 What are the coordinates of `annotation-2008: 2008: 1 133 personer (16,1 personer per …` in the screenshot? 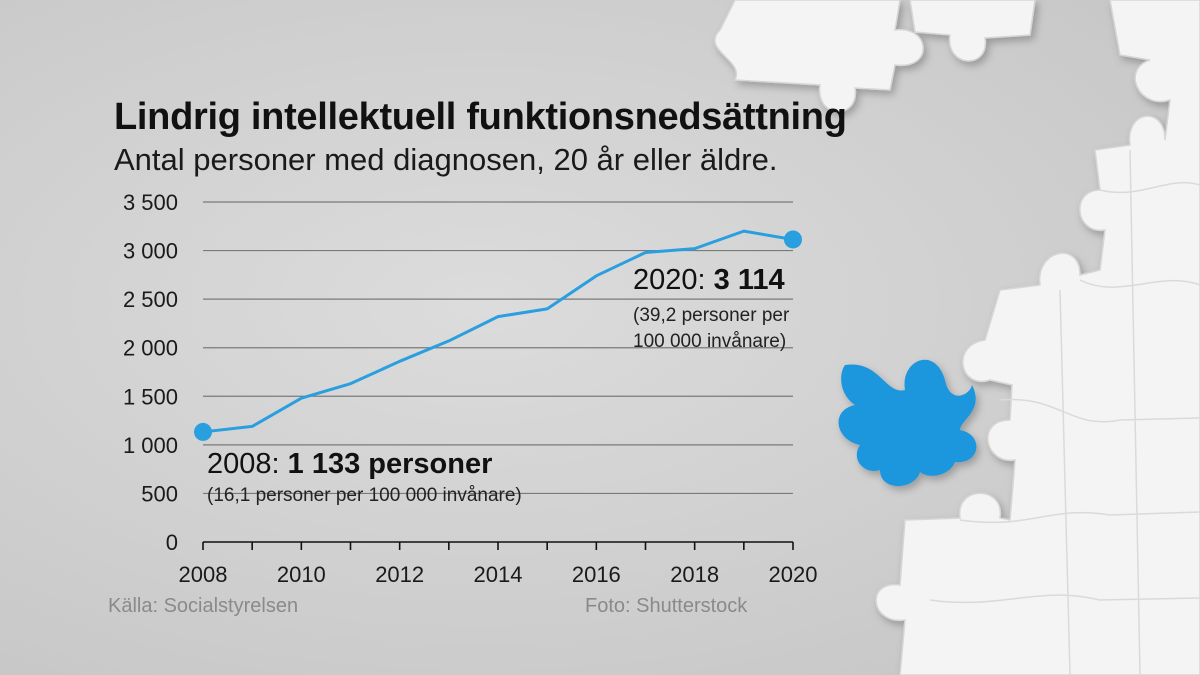 It's located at (364, 478).